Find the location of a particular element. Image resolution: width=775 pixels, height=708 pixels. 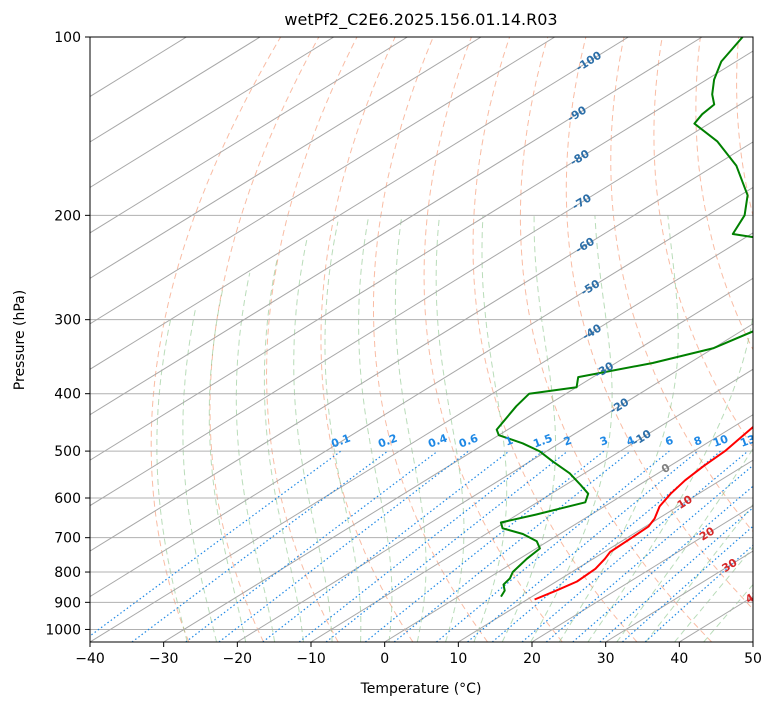

mixing-ratio-label: 6 is located at coordinates (669, 441).